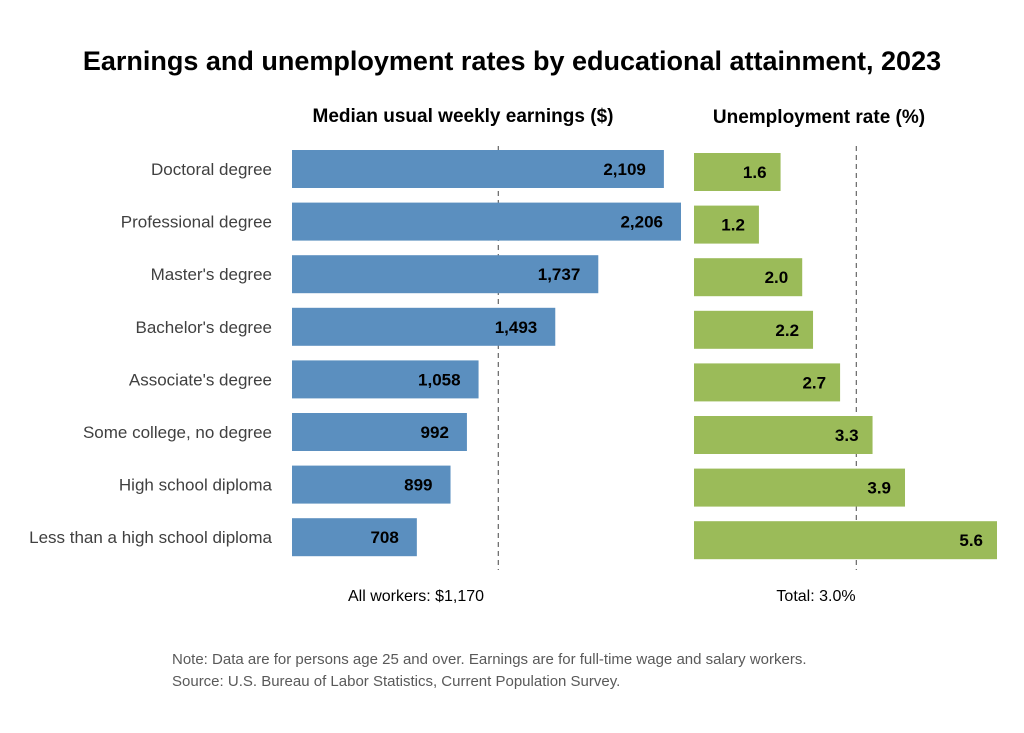 The image size is (1024, 733). What do you see at coordinates (439, 379) in the screenshot?
I see `earnings-value-label: 1,058` at bounding box center [439, 379].